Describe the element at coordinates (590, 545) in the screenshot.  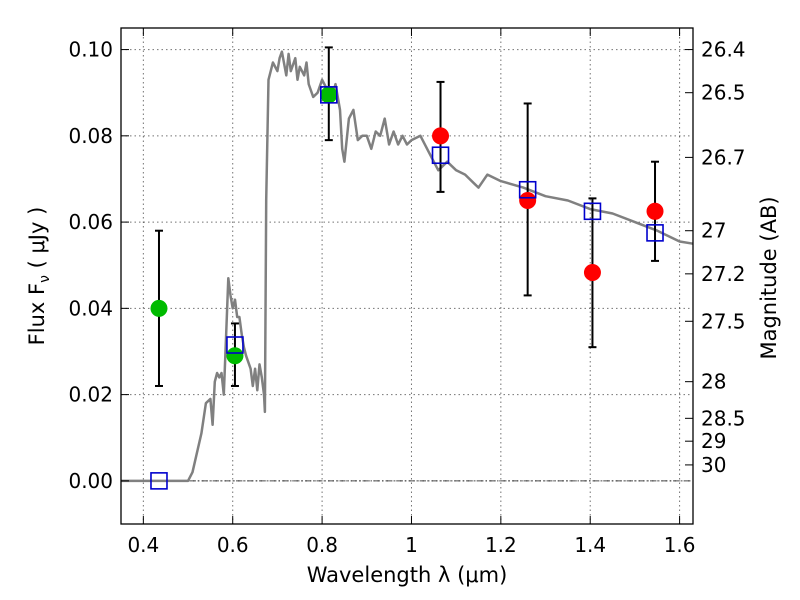
I see `x-tick-label: 1.4` at that location.